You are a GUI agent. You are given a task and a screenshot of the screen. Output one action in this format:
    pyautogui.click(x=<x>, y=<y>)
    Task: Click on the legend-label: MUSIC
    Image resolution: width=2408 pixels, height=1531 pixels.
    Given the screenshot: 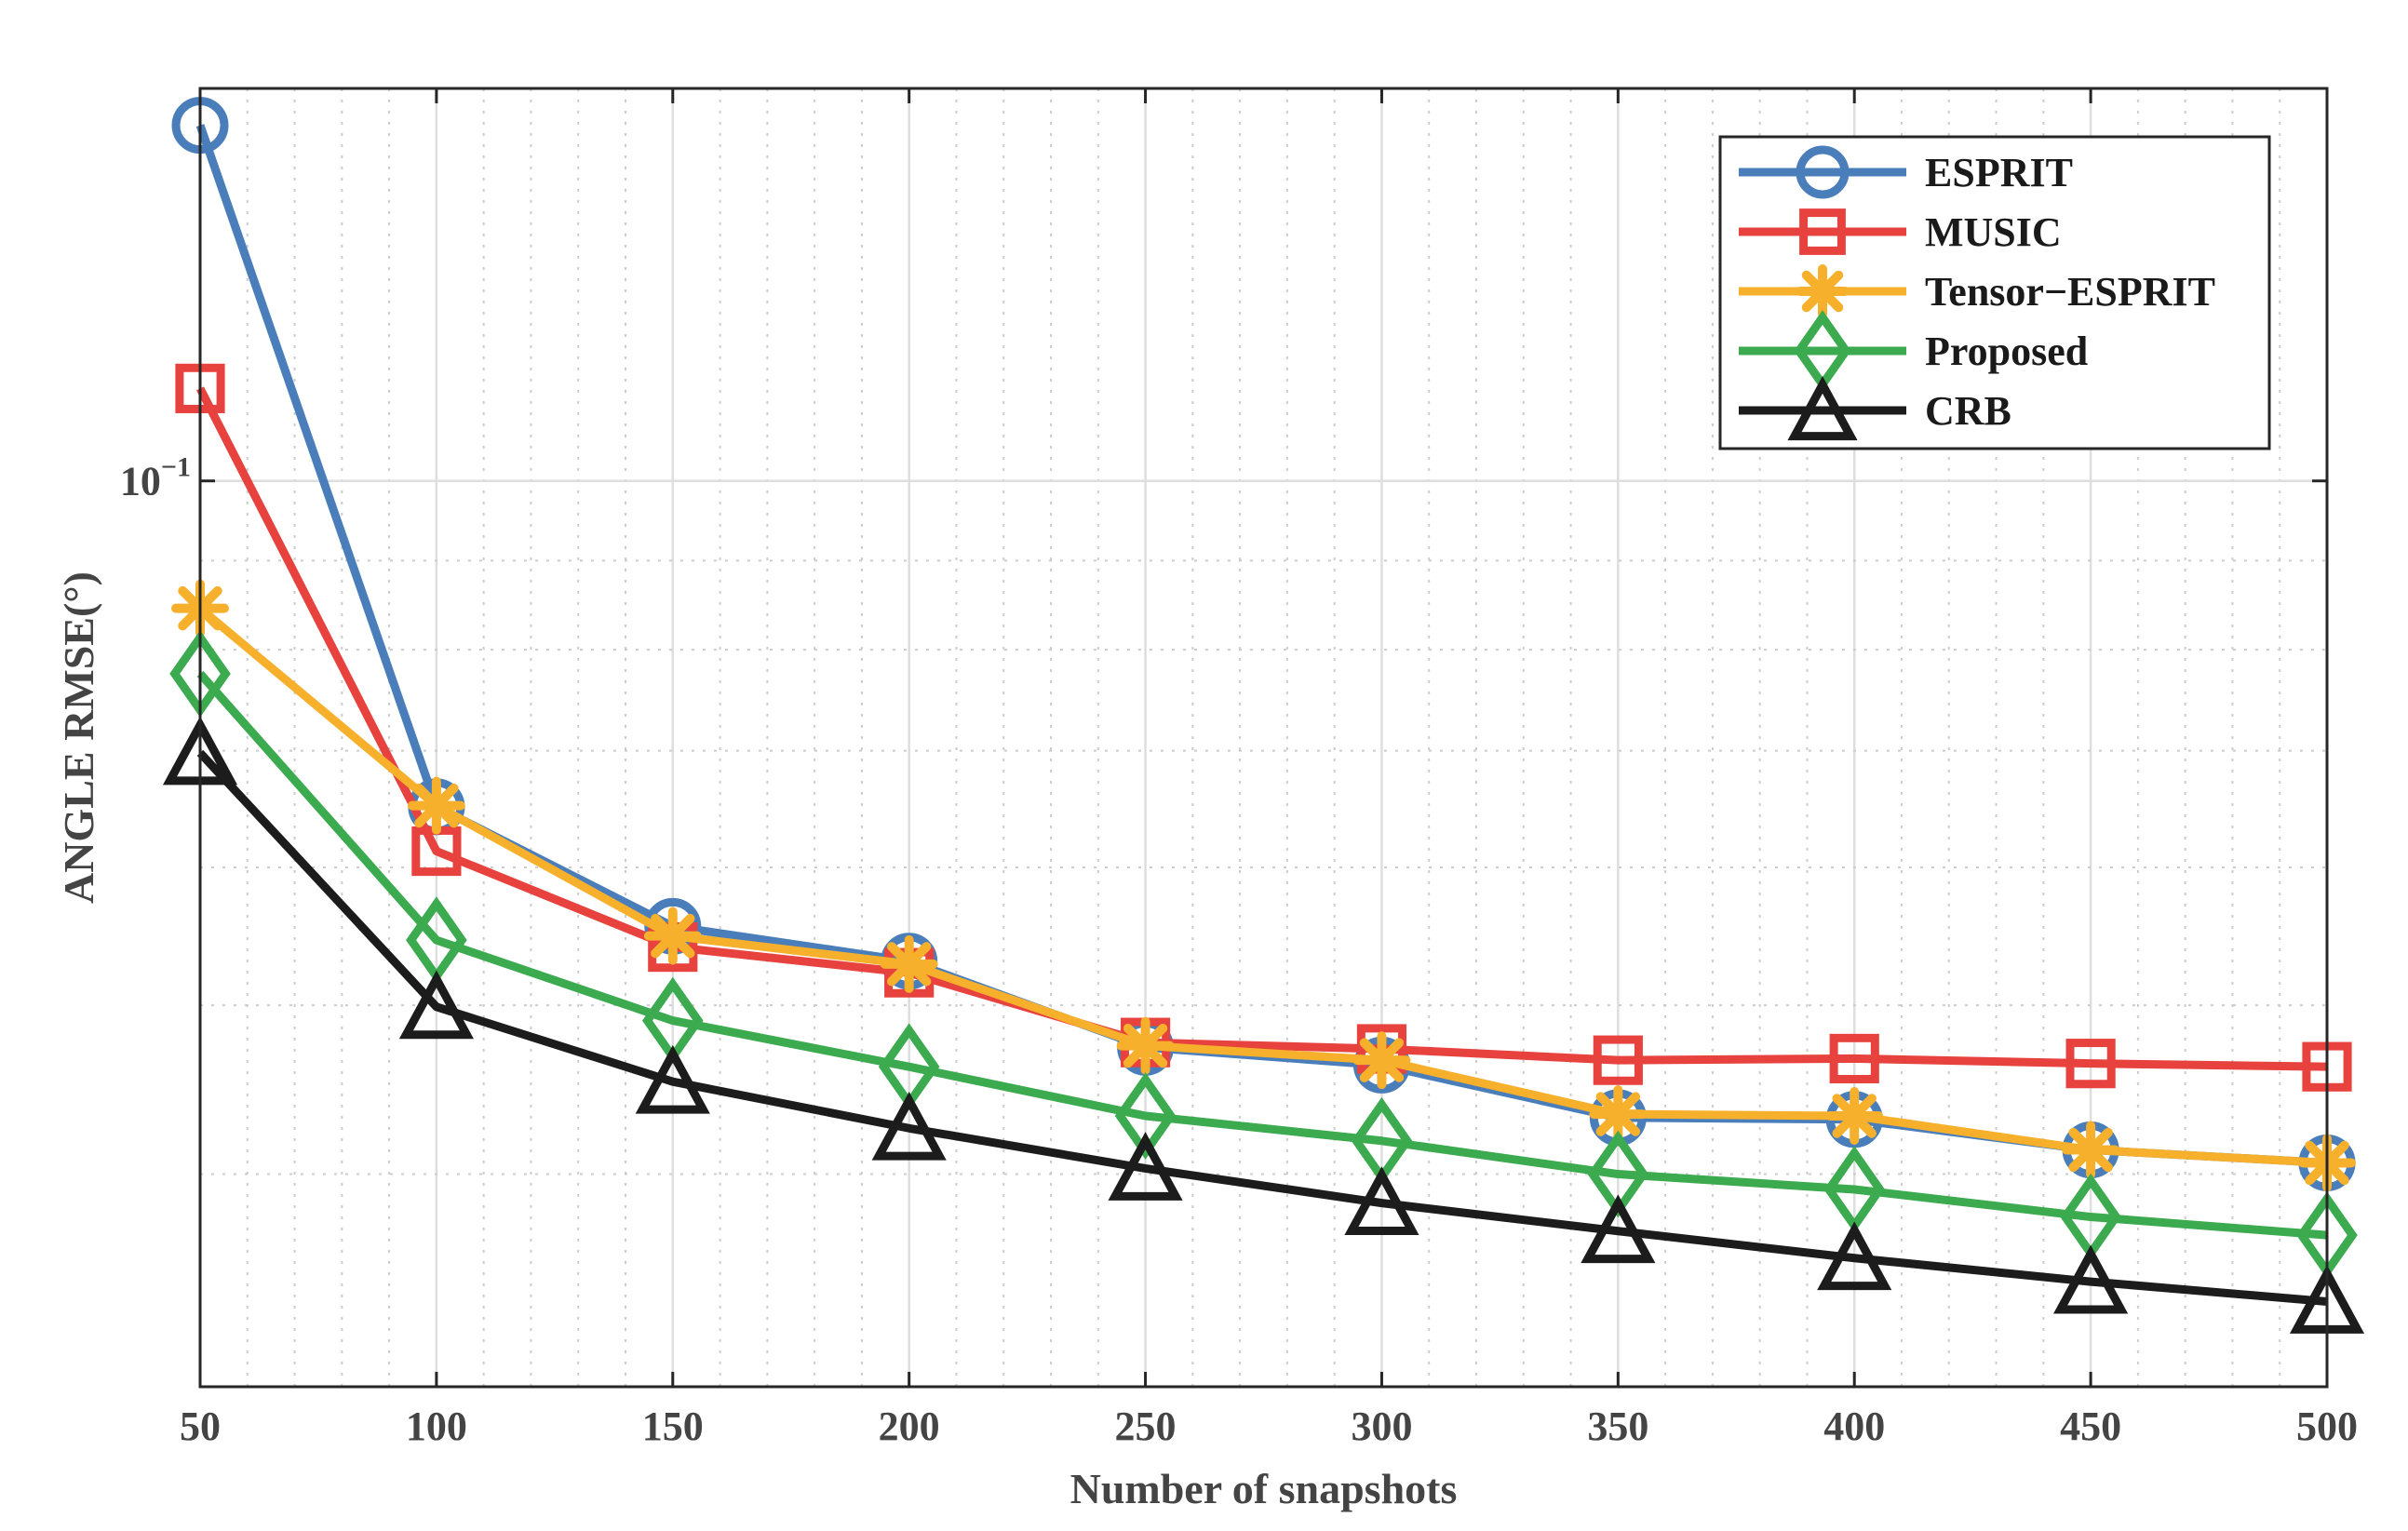 What is the action you would take?
    pyautogui.click(x=1994, y=232)
    